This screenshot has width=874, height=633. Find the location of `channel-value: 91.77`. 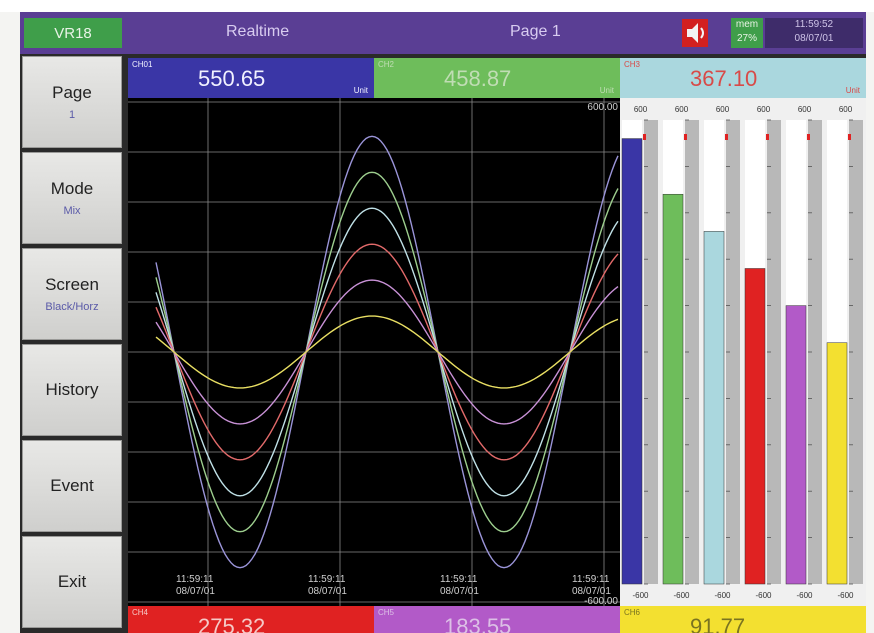

channel-value: 91.77 is located at coordinates (718, 623).